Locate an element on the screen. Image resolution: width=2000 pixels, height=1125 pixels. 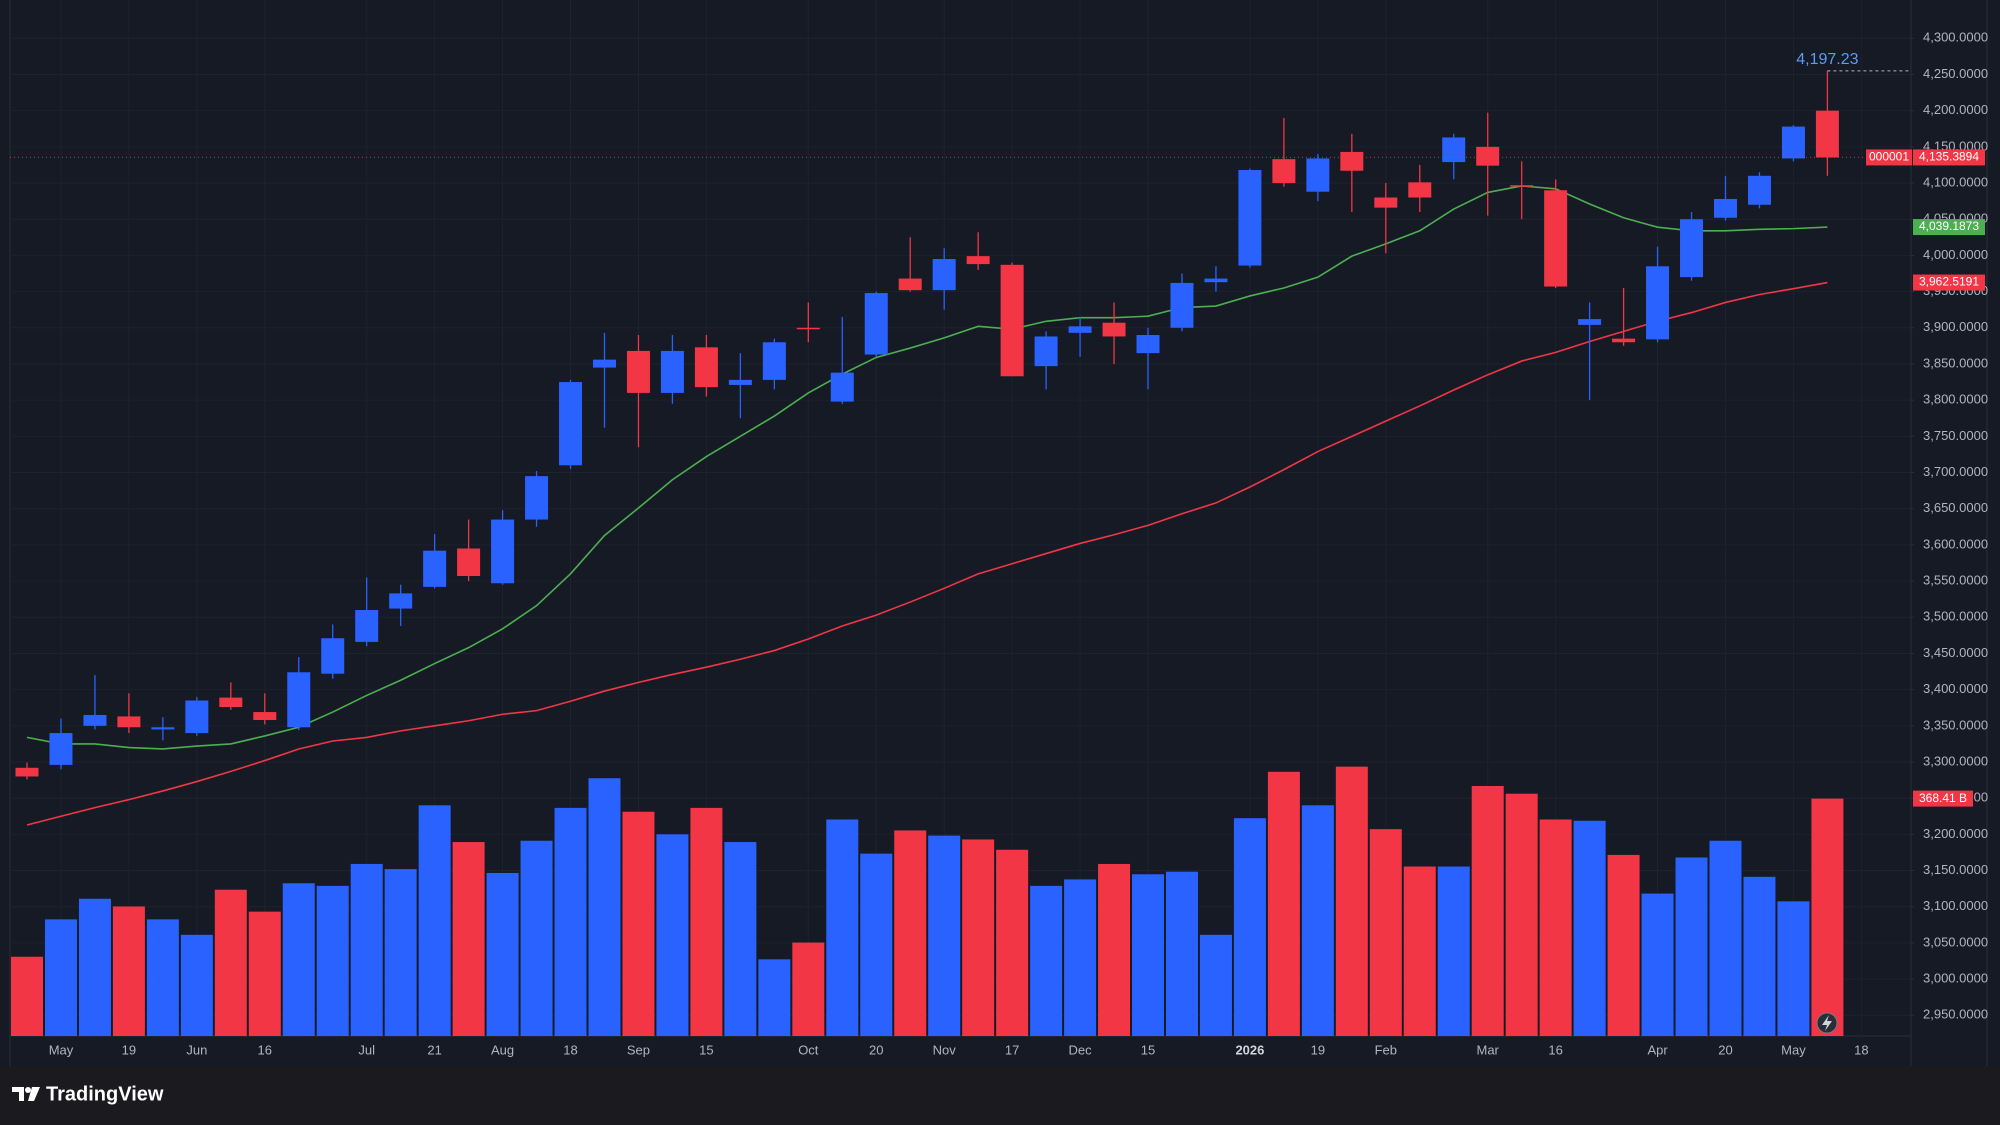
brand-logo: TradingView is located at coordinates (88, 1094).